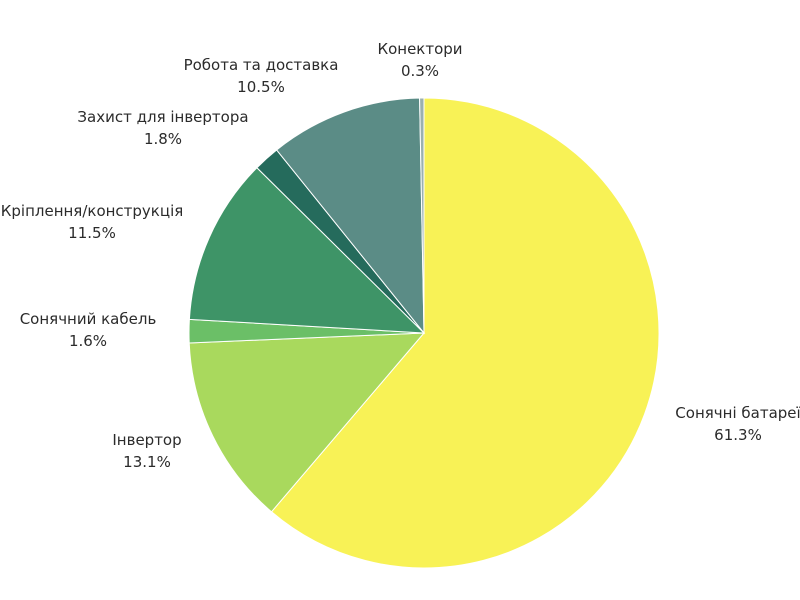 This screenshot has height=600, width=800. Describe the element at coordinates (420, 49) in the screenshot. I see `slice-label-name: Конектори` at that location.